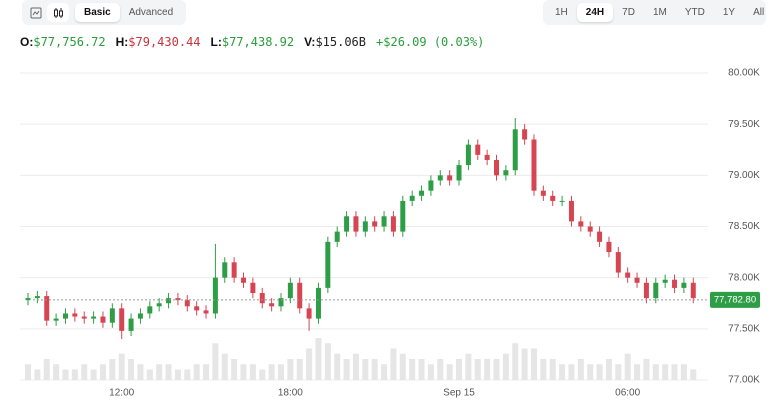  Describe the element at coordinates (744, 380) in the screenshot. I see `y-tick-label: 77.00K` at that location.